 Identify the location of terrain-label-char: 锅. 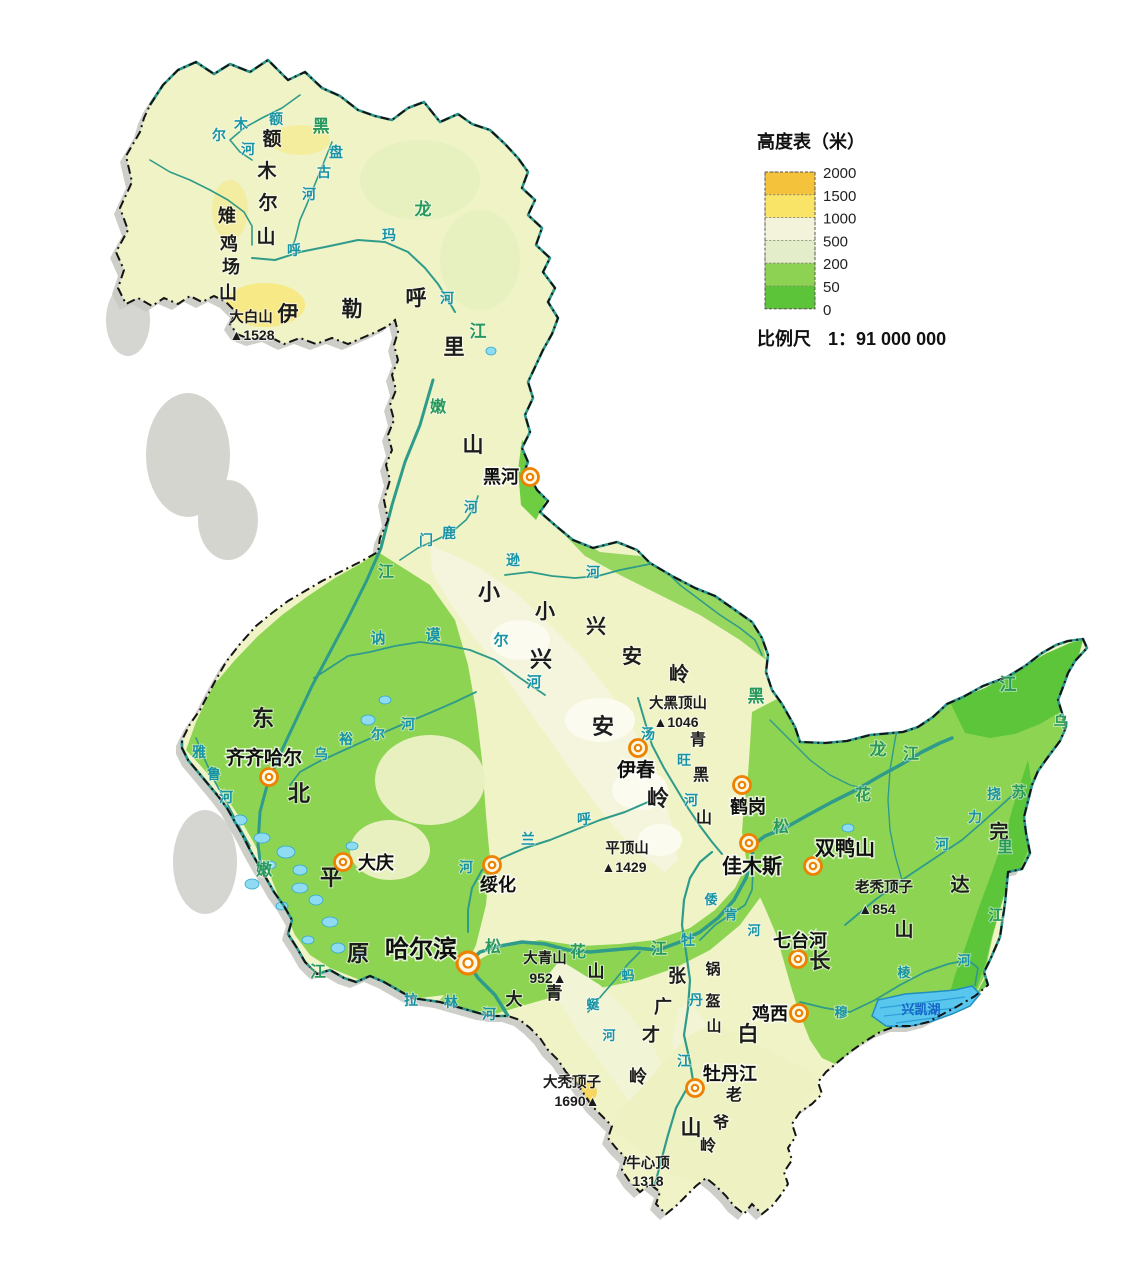
(712, 969).